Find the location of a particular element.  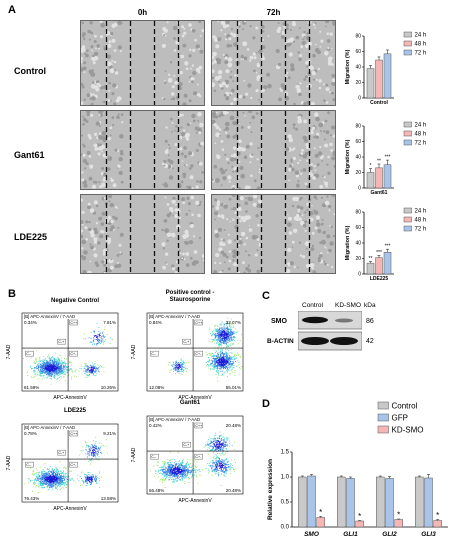

quadrant-ll-percent: 81.59% is located at coordinates (31, 387).